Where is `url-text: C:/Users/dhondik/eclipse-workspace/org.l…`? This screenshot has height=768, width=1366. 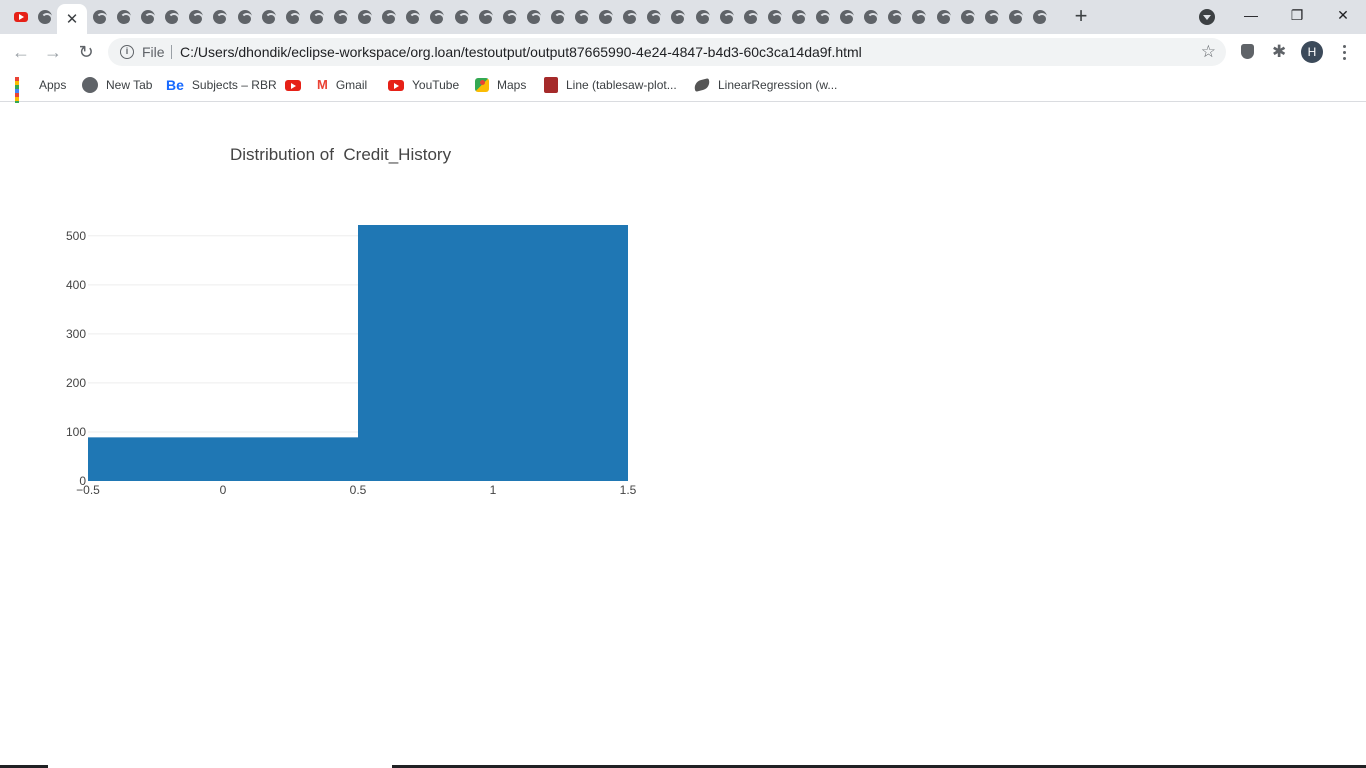 url-text: C:/Users/dhondik/eclipse-workspace/org.l… is located at coordinates (521, 52).